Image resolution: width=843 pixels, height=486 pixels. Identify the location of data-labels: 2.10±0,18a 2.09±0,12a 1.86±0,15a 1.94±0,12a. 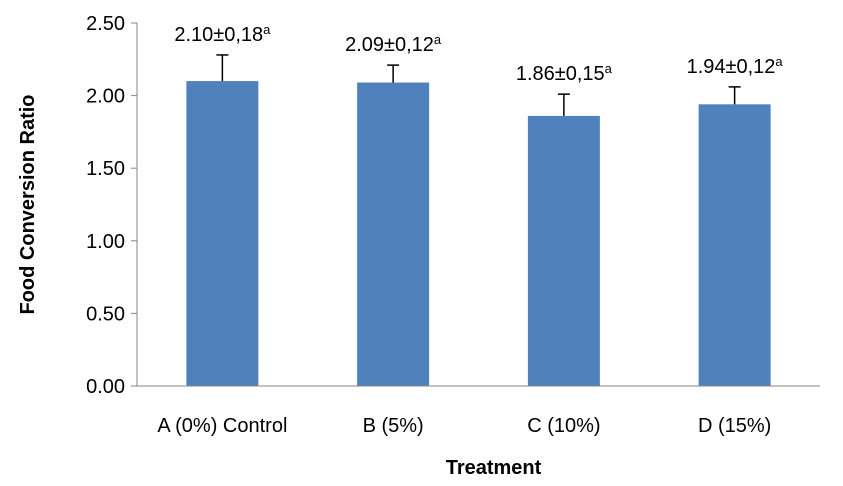
(478, 53).